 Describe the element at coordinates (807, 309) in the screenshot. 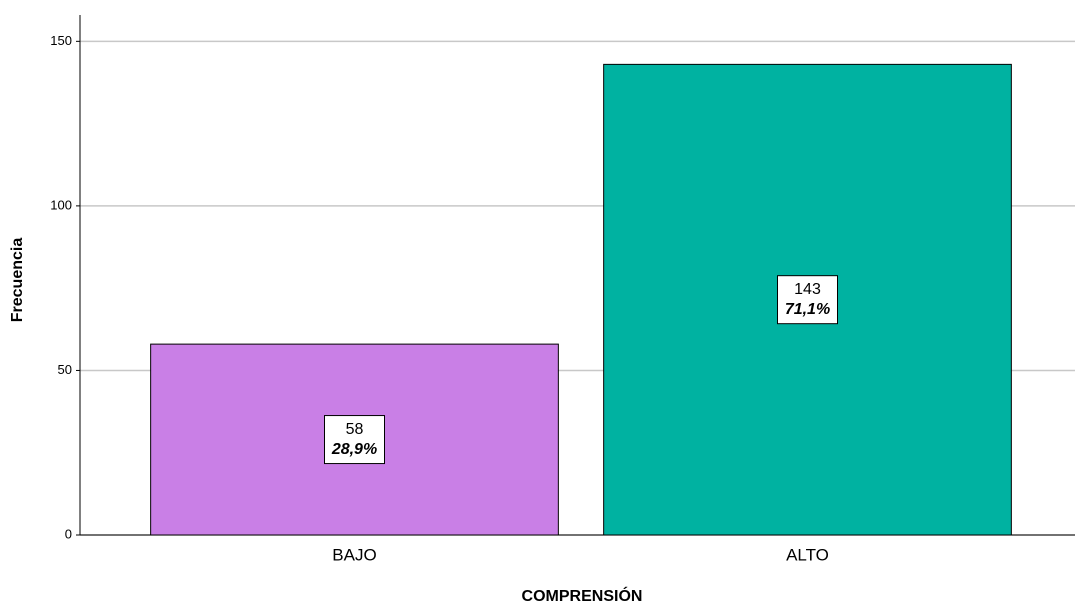

I see `percentage-label: 71,1%` at that location.